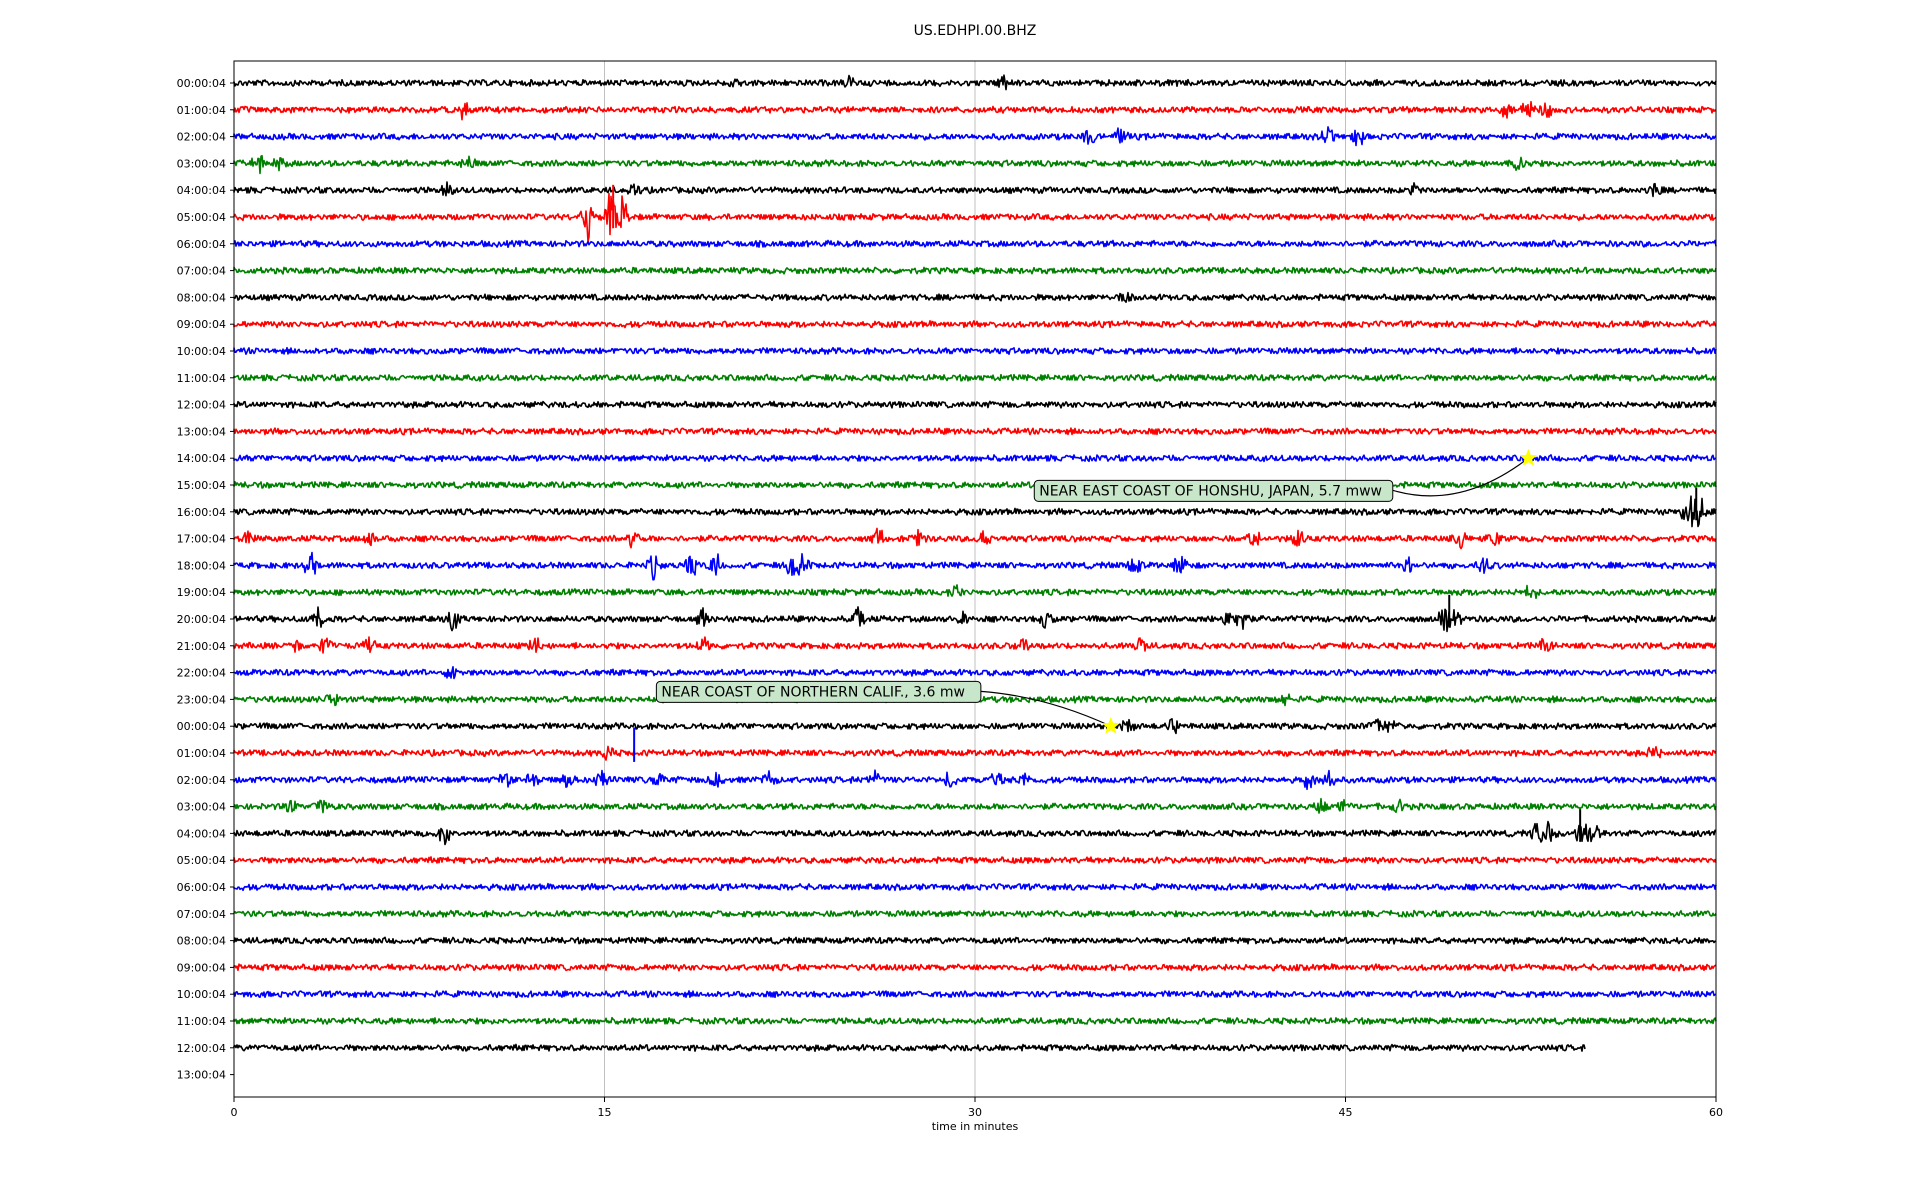 This screenshot has height=1200, width=1920. I want to click on x-axis-ticks: 0 15 30 45 60, so click(977, 1108).